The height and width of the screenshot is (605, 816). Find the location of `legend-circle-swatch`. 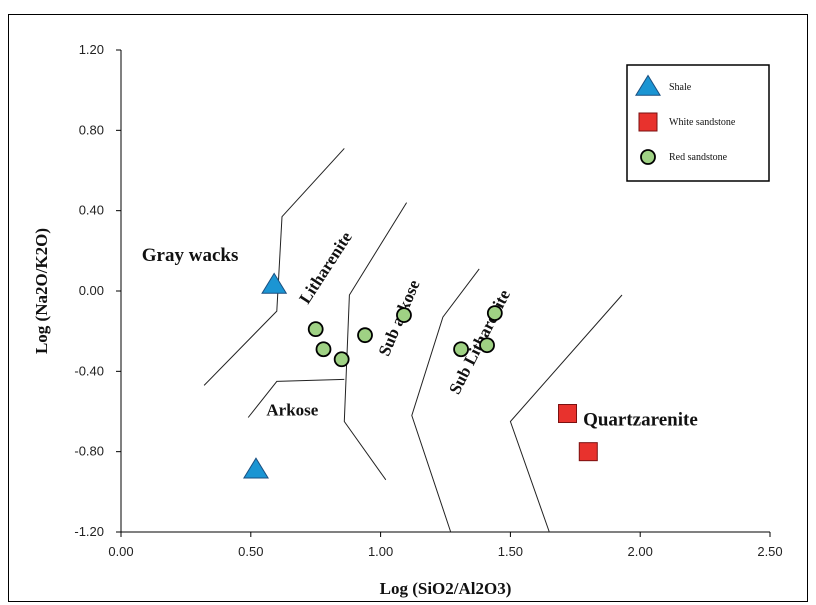

legend-circle-swatch is located at coordinates (648, 157).